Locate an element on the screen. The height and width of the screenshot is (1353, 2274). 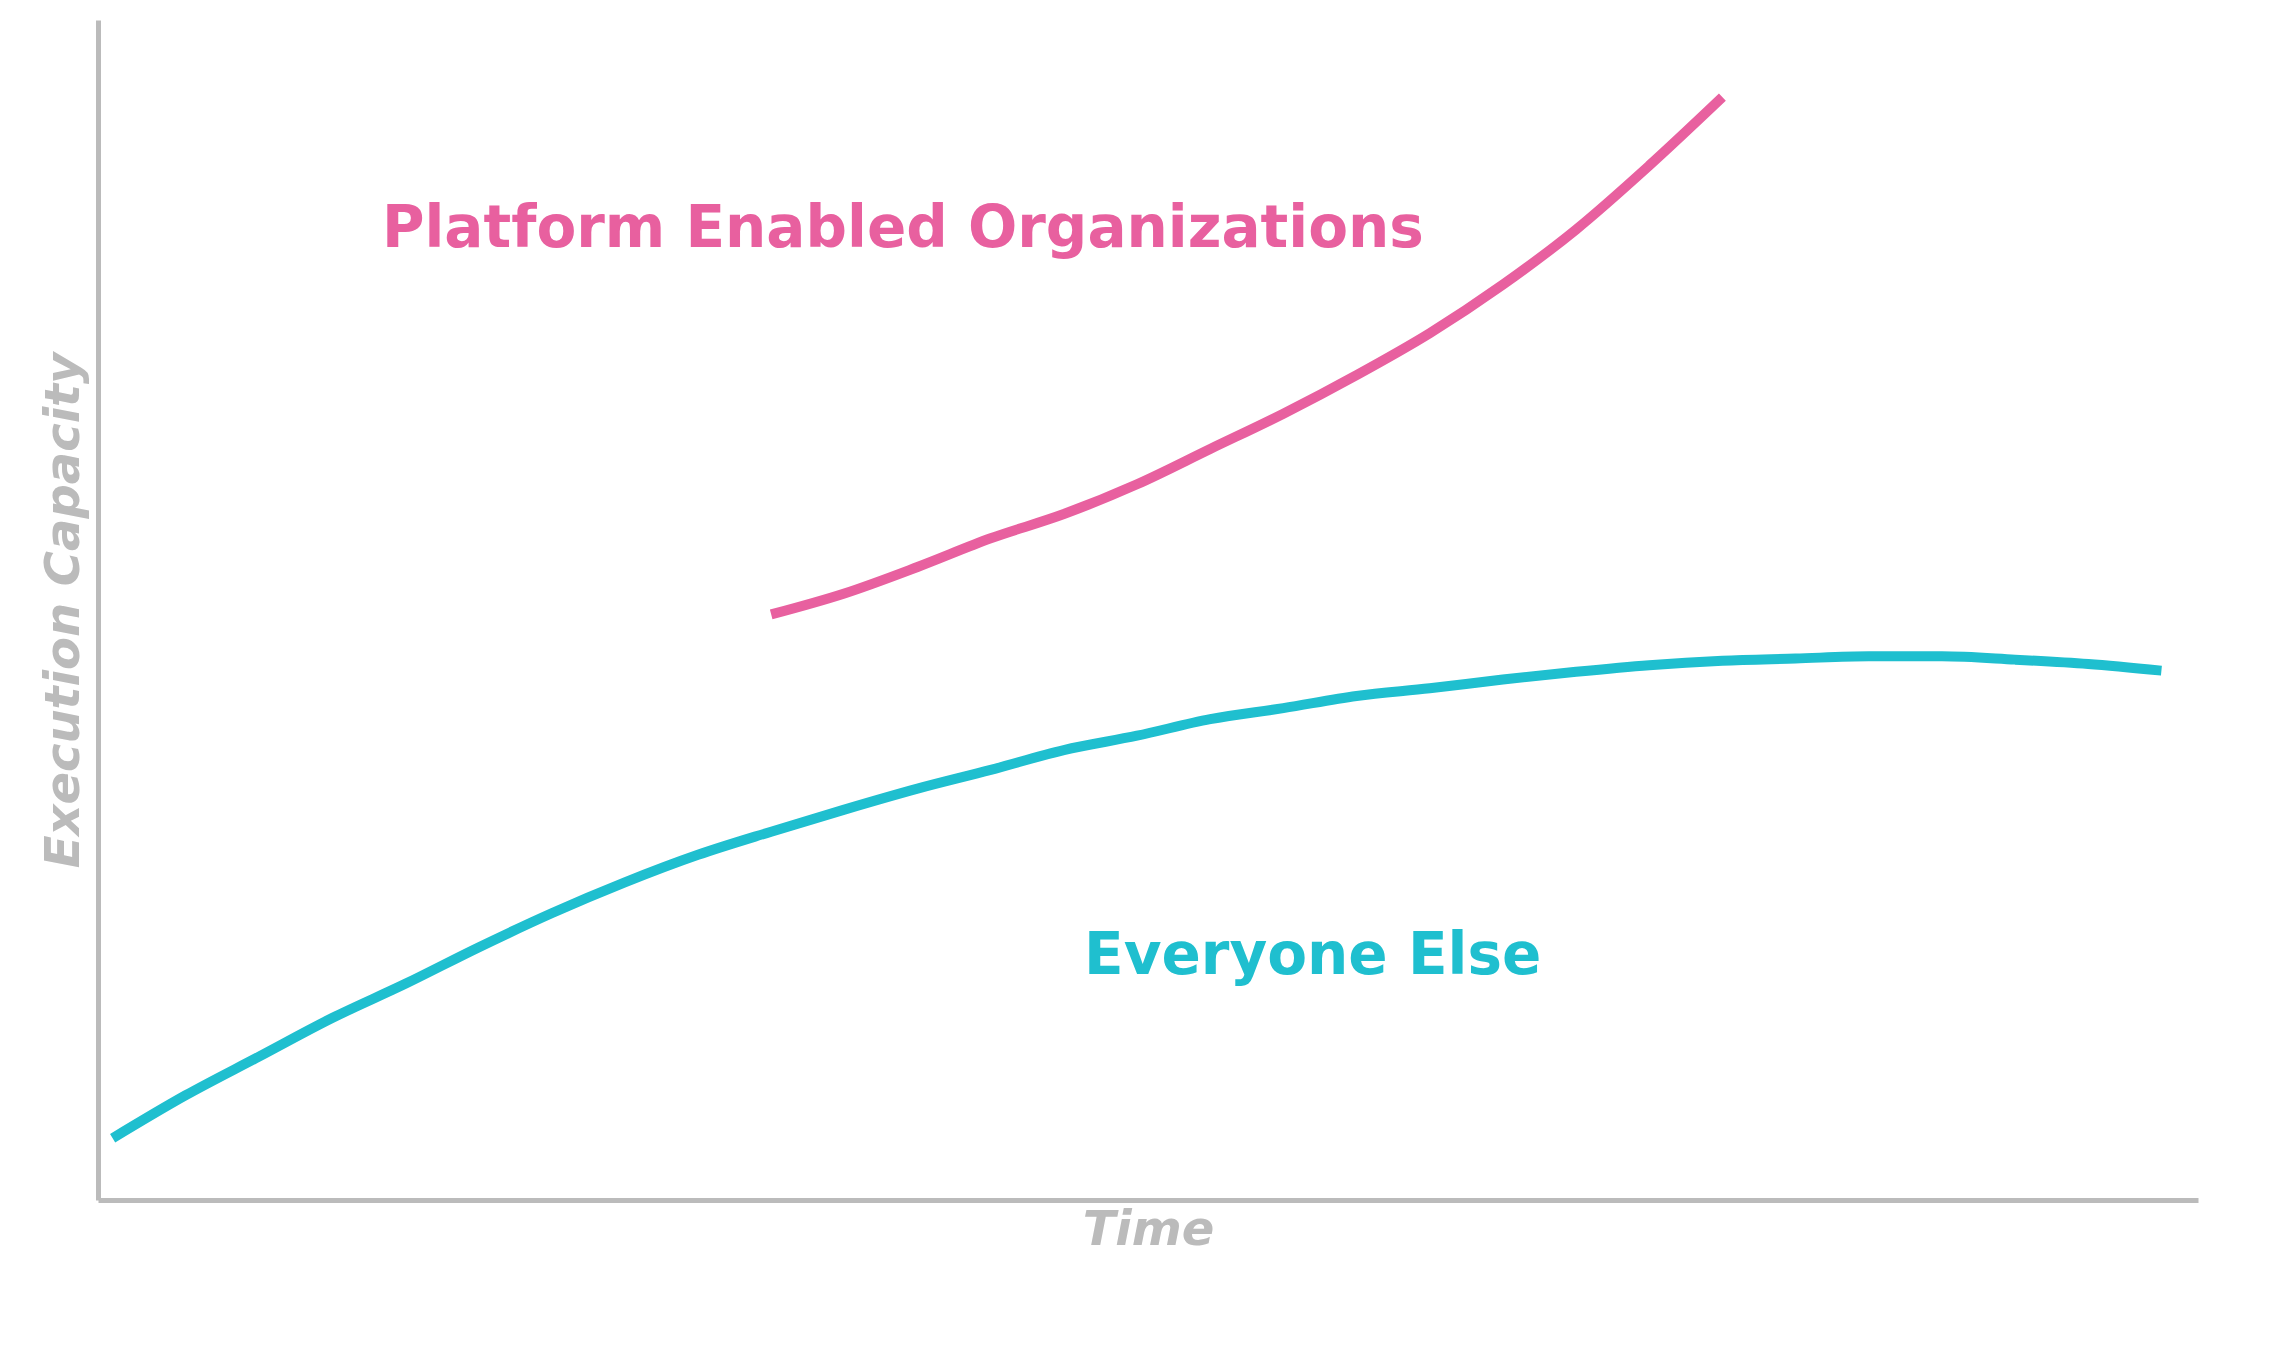
y-axis-title: Execution Capacity is located at coordinates (61, 609).